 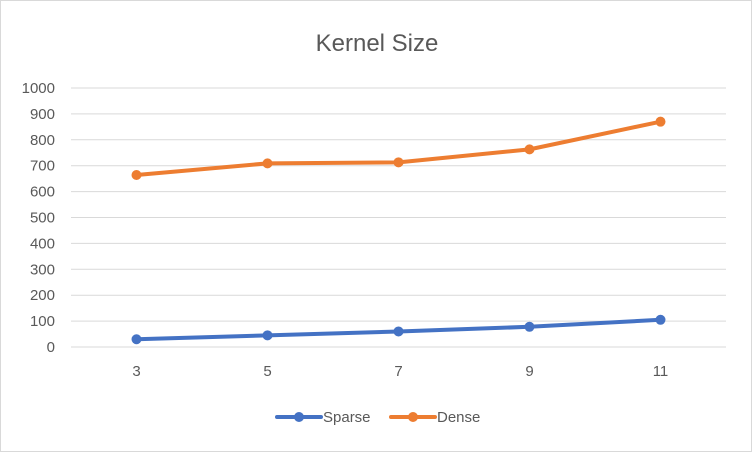 What do you see at coordinates (136, 371) in the screenshot?
I see `x-tick-label: 3` at bounding box center [136, 371].